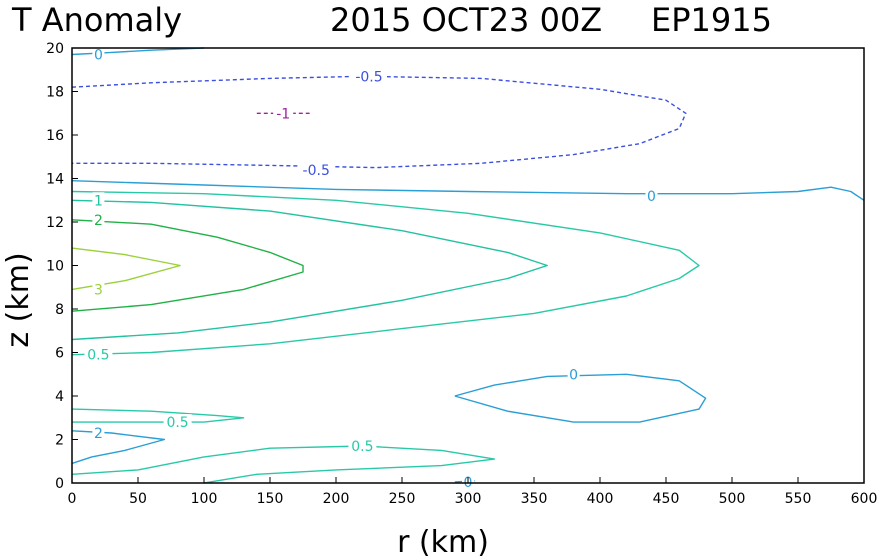 The image size is (879, 559). Describe the element at coordinates (138, 499) in the screenshot. I see `x-tick-label: 50` at that location.